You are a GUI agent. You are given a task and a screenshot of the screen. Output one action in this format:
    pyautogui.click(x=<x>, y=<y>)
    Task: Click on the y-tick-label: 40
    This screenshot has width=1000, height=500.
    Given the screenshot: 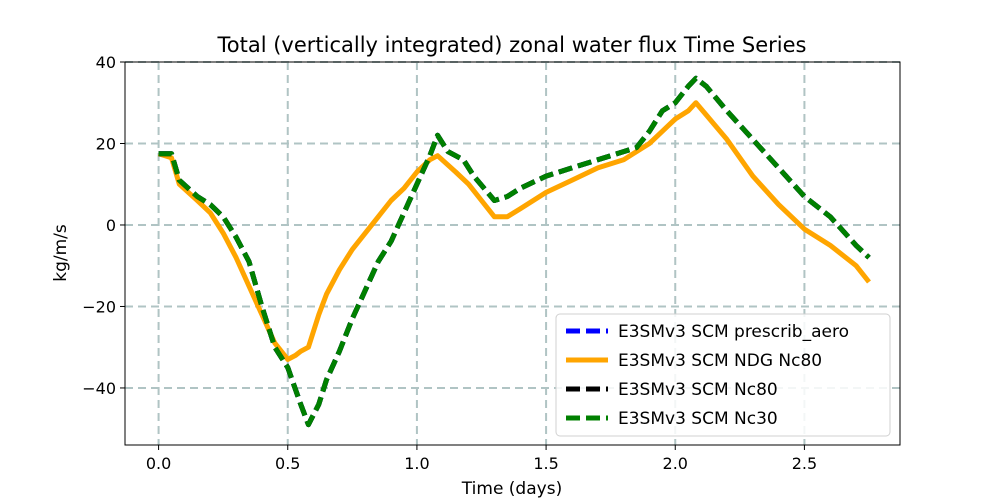 What is the action you would take?
    pyautogui.click(x=106, y=62)
    